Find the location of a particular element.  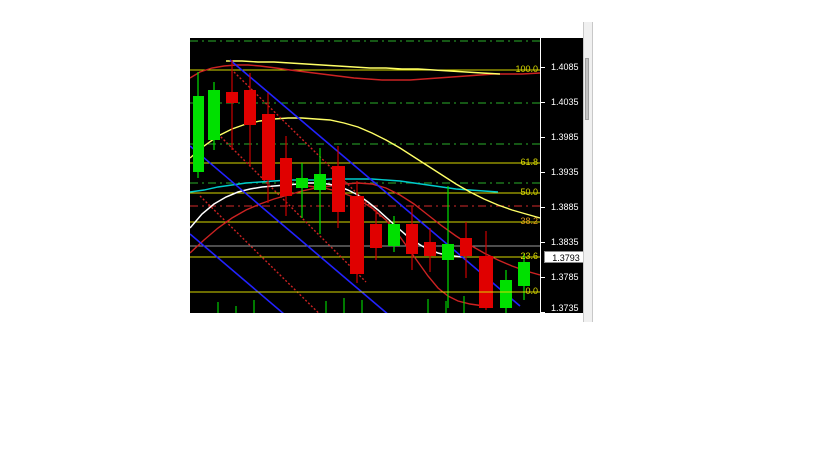

current-price-tag: 1.3793 is located at coordinates (566, 257).